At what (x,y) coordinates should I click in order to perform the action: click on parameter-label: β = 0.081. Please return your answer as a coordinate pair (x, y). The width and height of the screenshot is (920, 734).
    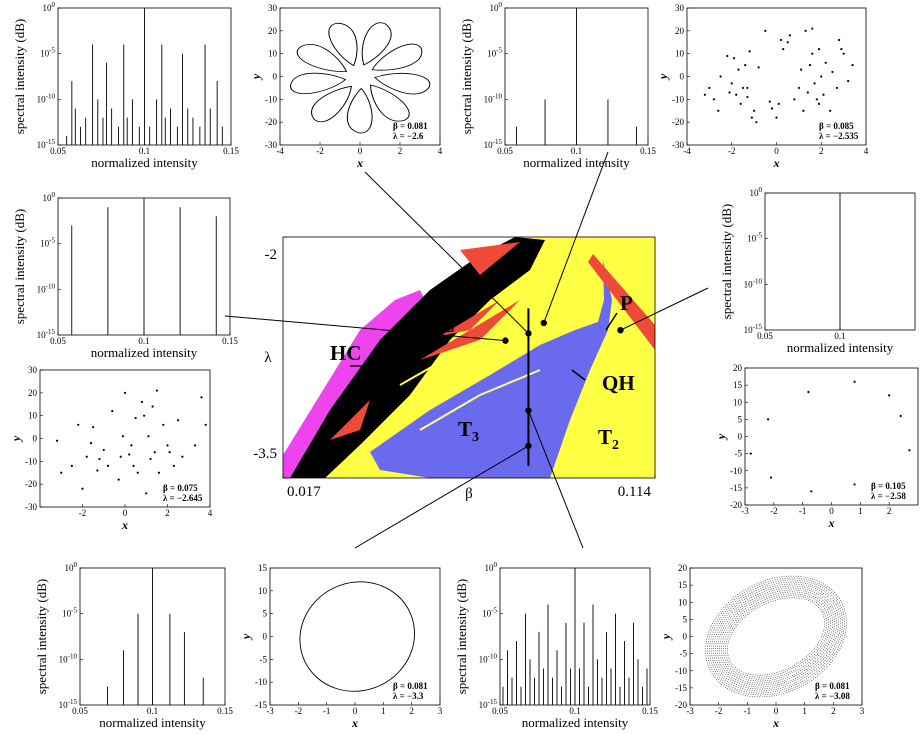
    Looking at the image, I should click on (410, 686).